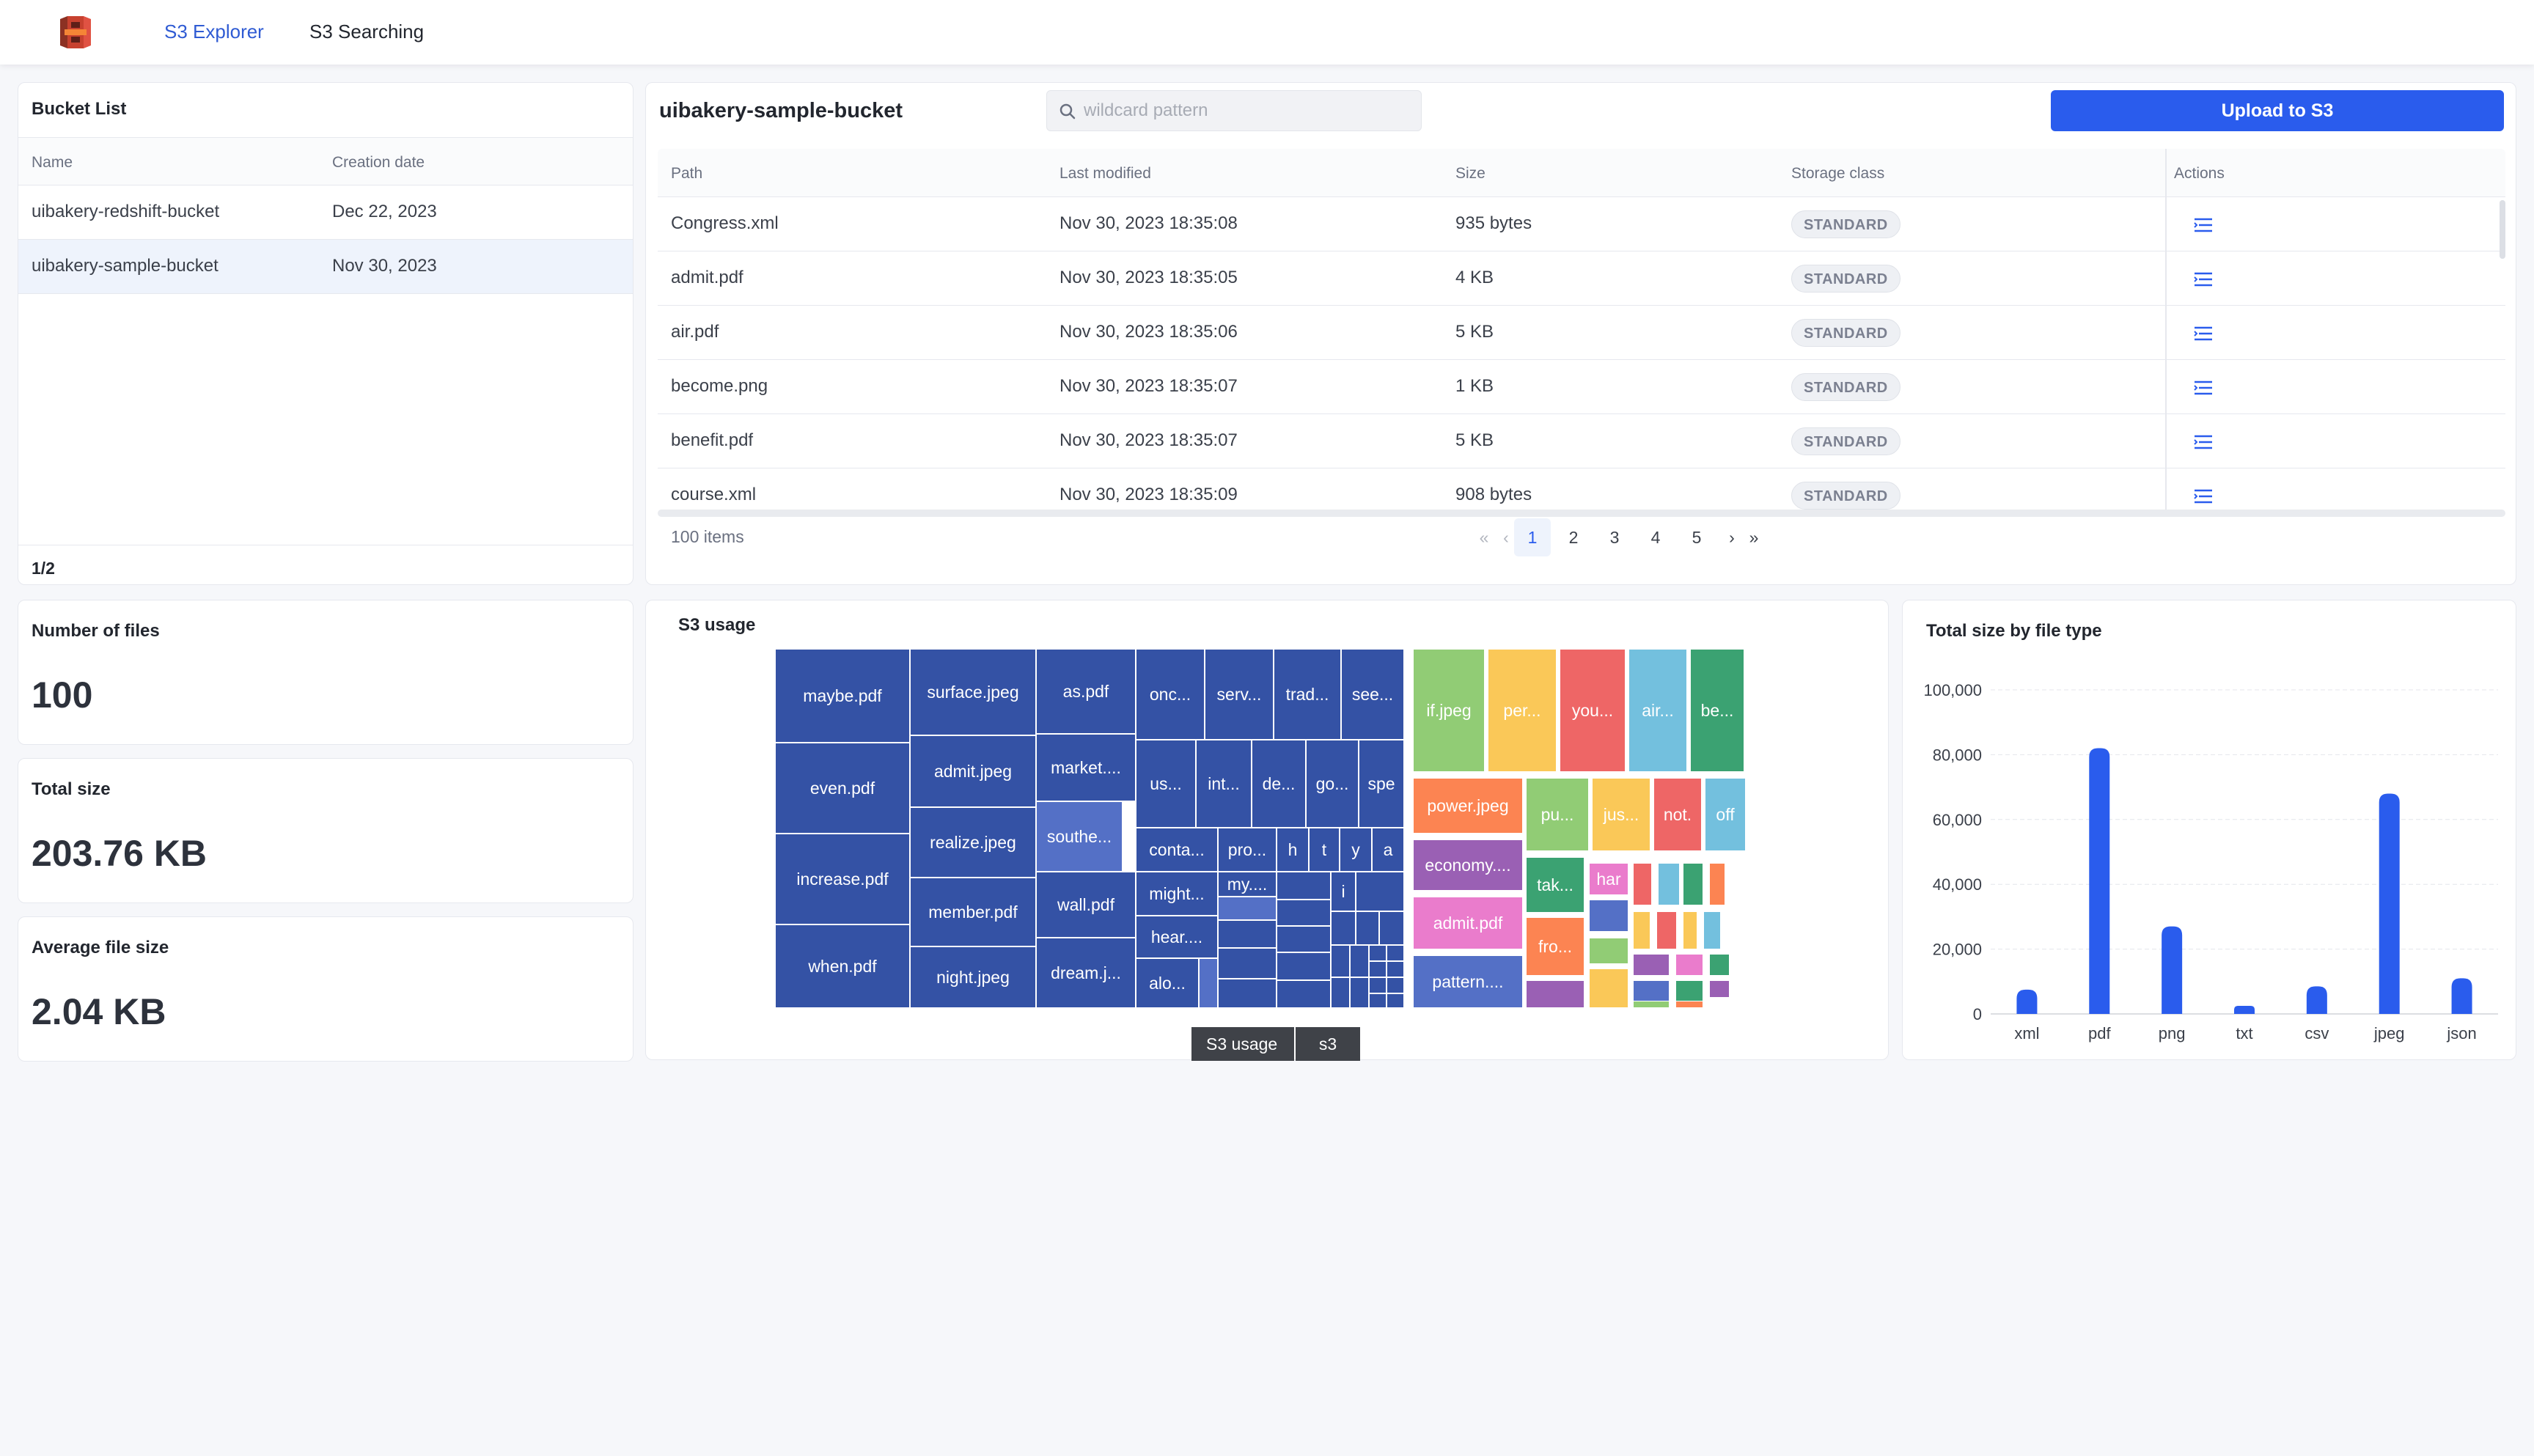 This screenshot has height=1456, width=2534. What do you see at coordinates (719, 386) in the screenshot?
I see `file-path: become.png` at bounding box center [719, 386].